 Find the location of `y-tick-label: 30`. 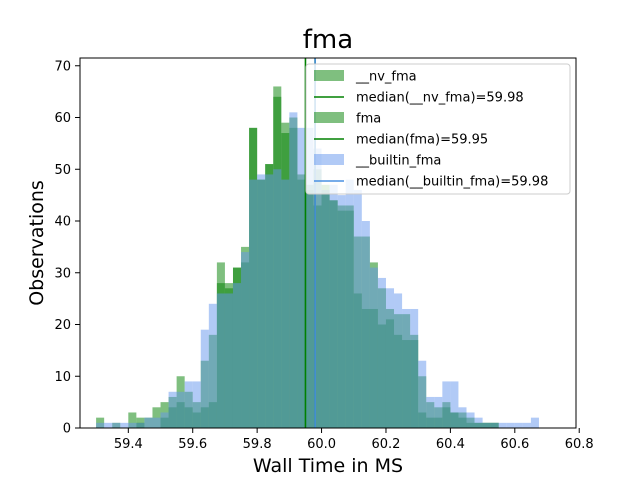

y-tick-label: 30 is located at coordinates (62, 273).